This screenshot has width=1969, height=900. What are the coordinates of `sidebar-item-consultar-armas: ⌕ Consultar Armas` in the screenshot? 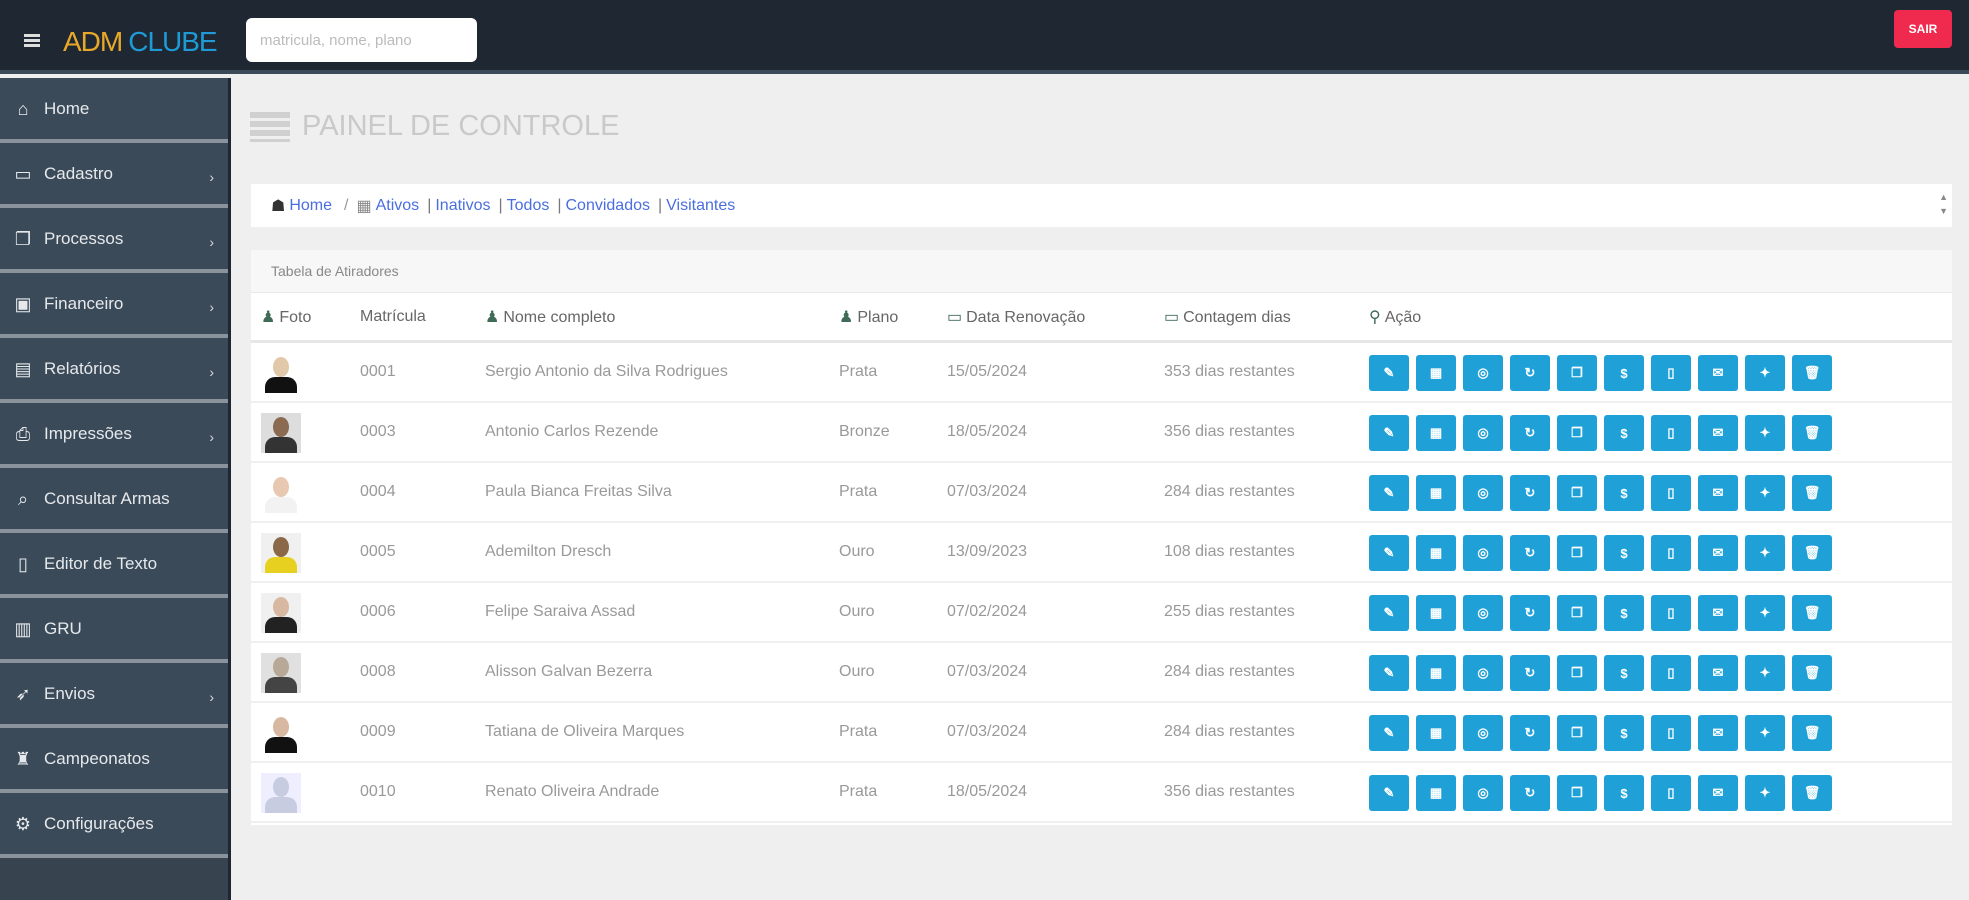 It's located at (114, 500).